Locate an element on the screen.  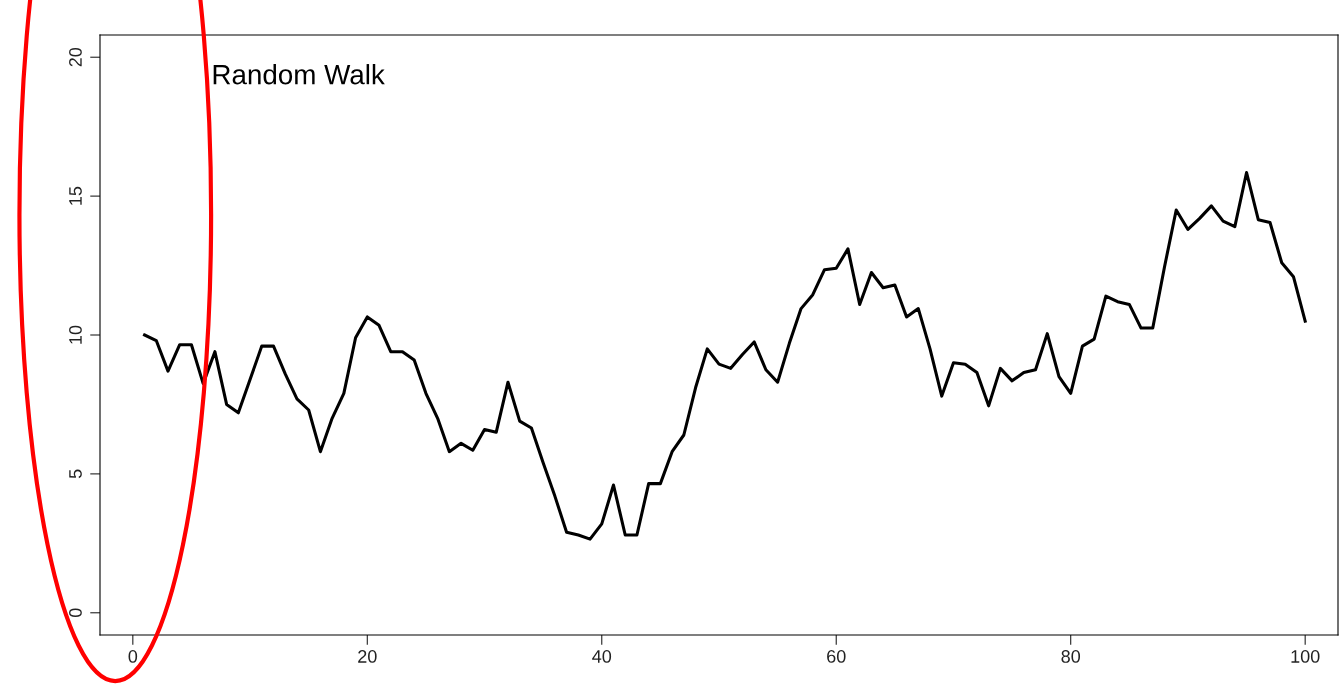
y-tick-label: 5 is located at coordinates (75, 474).